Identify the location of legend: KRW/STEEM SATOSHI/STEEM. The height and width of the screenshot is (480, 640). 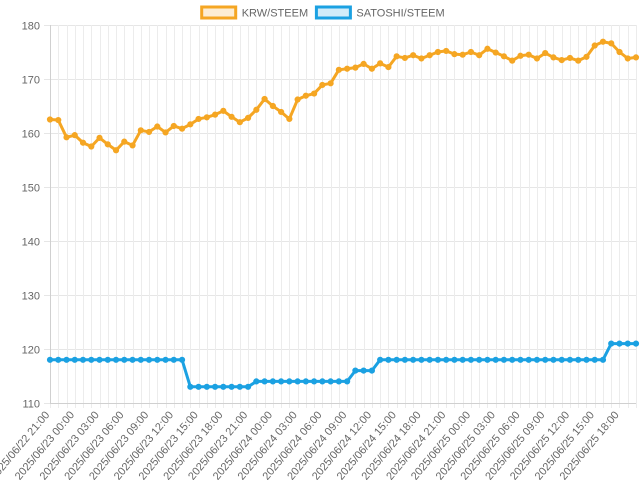
(322, 12).